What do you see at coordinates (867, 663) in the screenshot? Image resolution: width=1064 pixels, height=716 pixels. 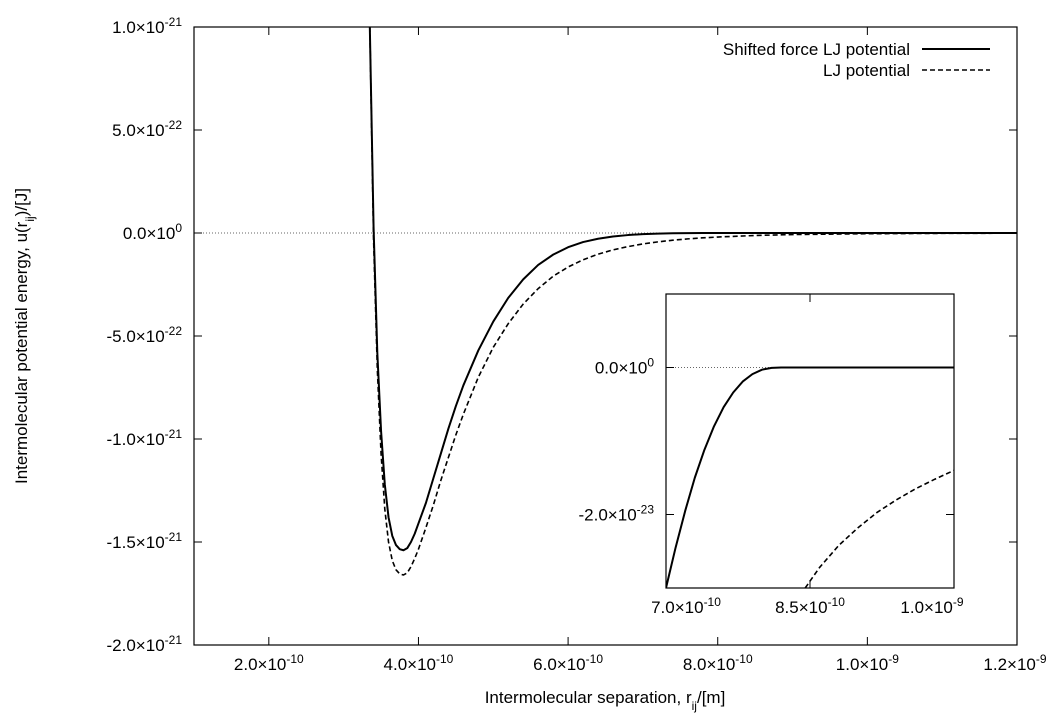 I see `main-x-tick-label: 1.0×10⁻⁹` at bounding box center [867, 663].